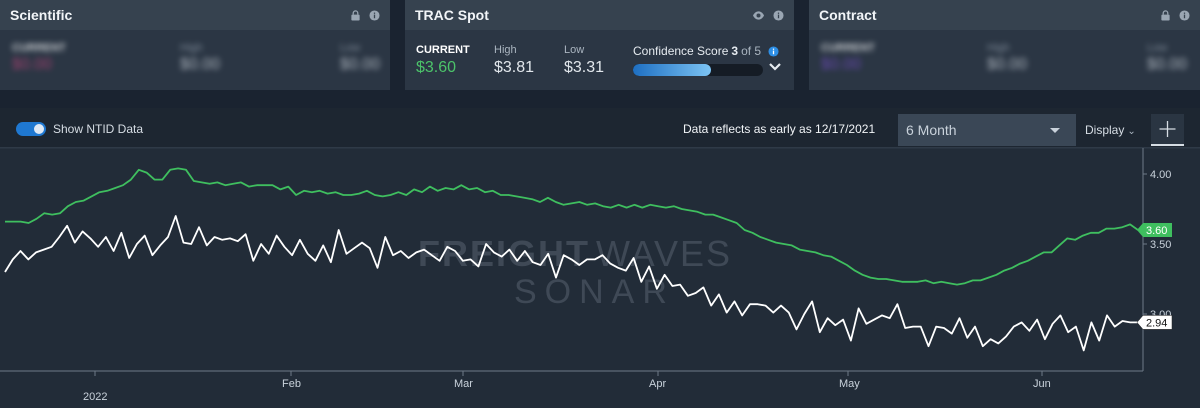  I want to click on crosshair-icon, so click(1167, 129).